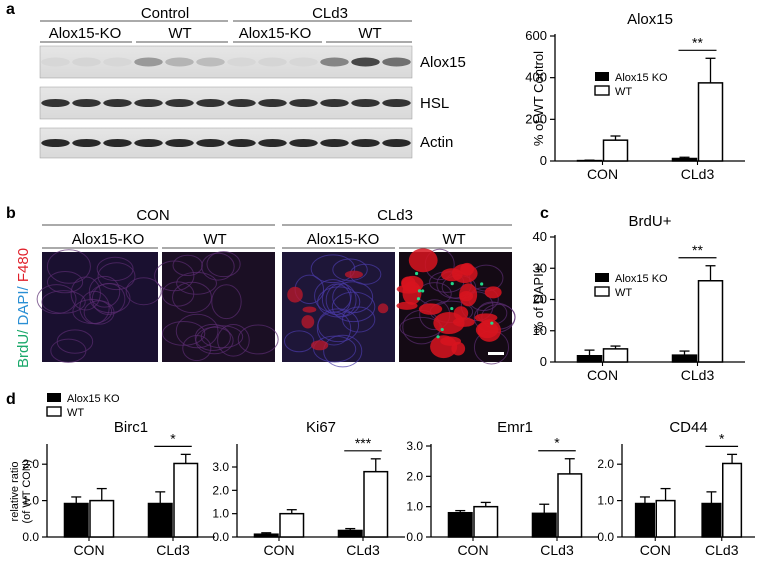 This screenshot has width=761, height=562. I want to click on chart-title: Ki67, so click(321, 427).